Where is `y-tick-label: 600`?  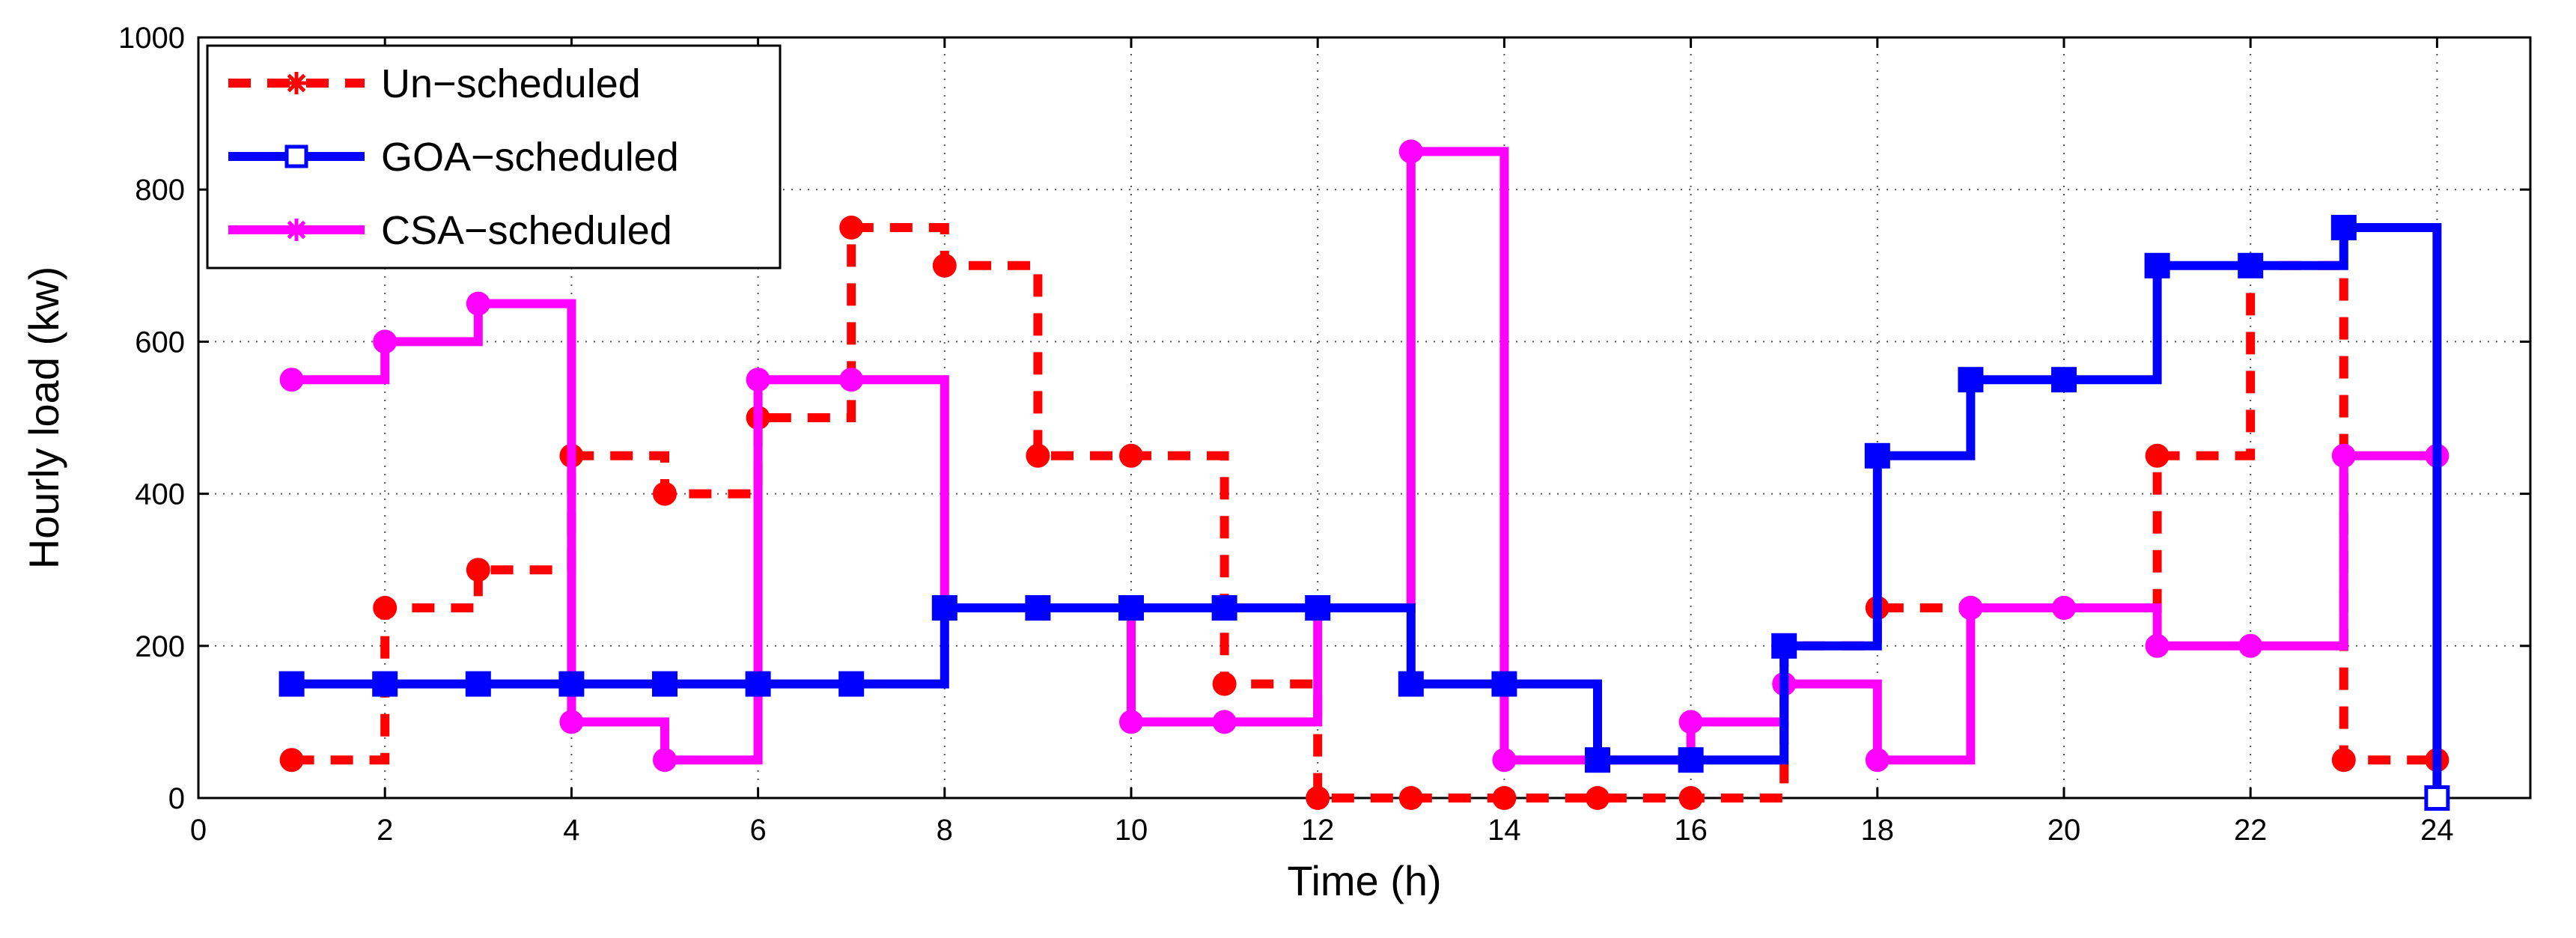
y-tick-label: 600 is located at coordinates (160, 342).